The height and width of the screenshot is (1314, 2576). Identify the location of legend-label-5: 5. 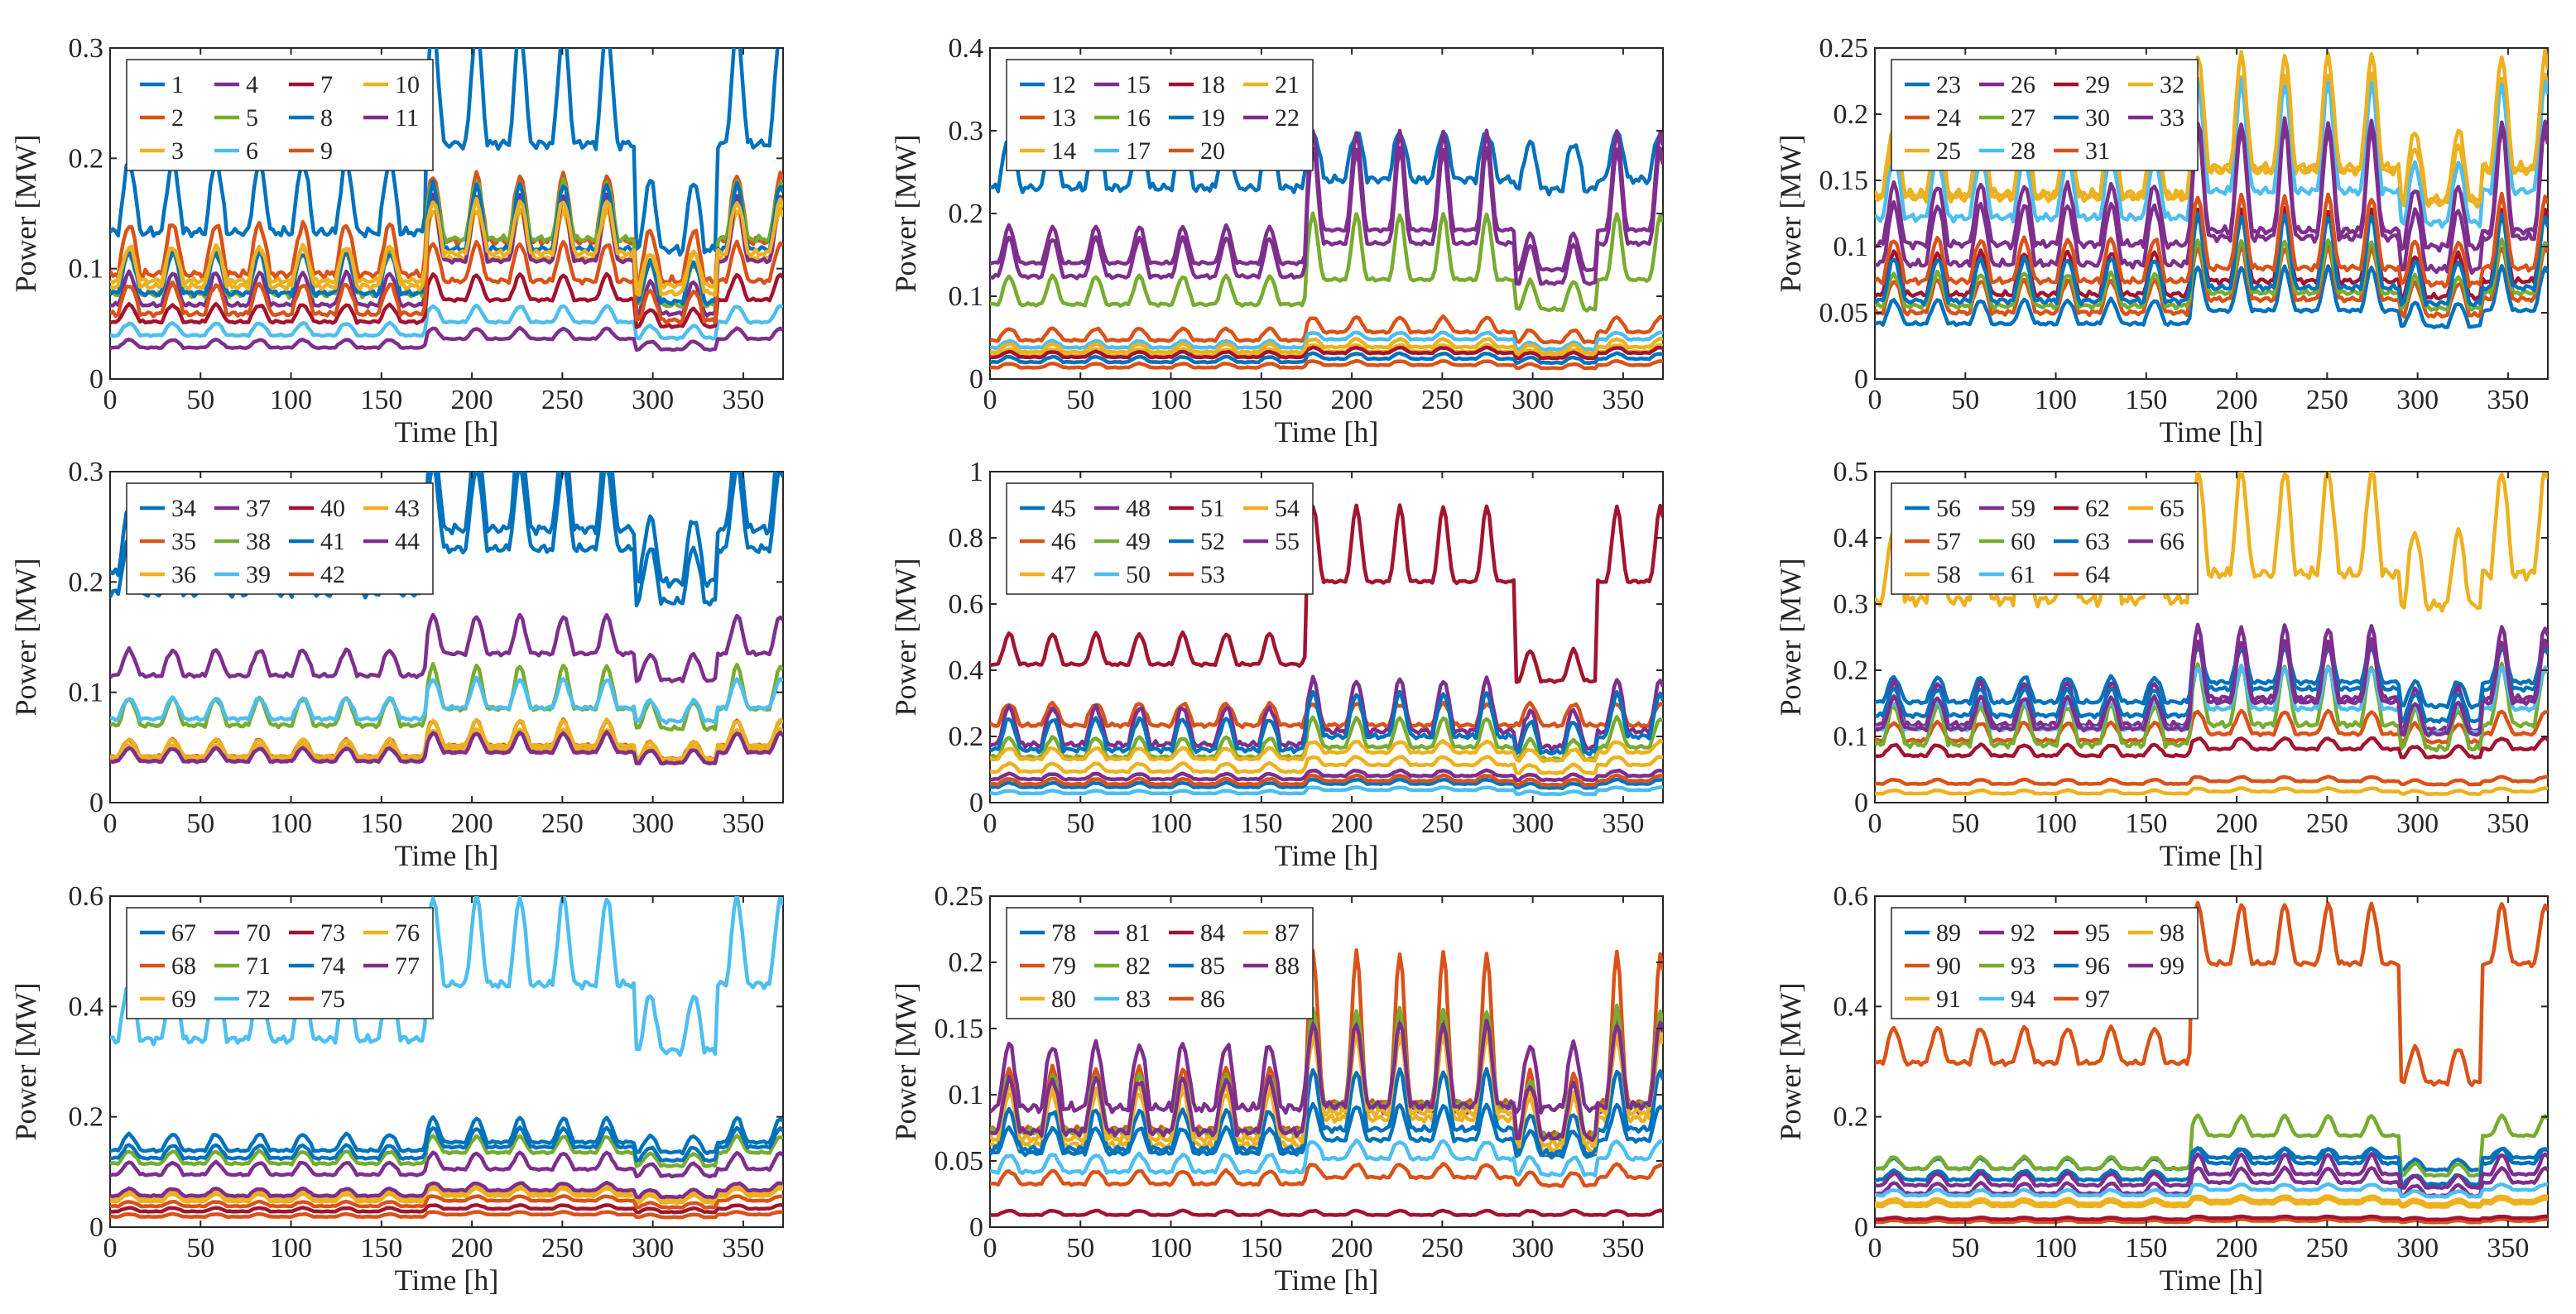
(252, 118).